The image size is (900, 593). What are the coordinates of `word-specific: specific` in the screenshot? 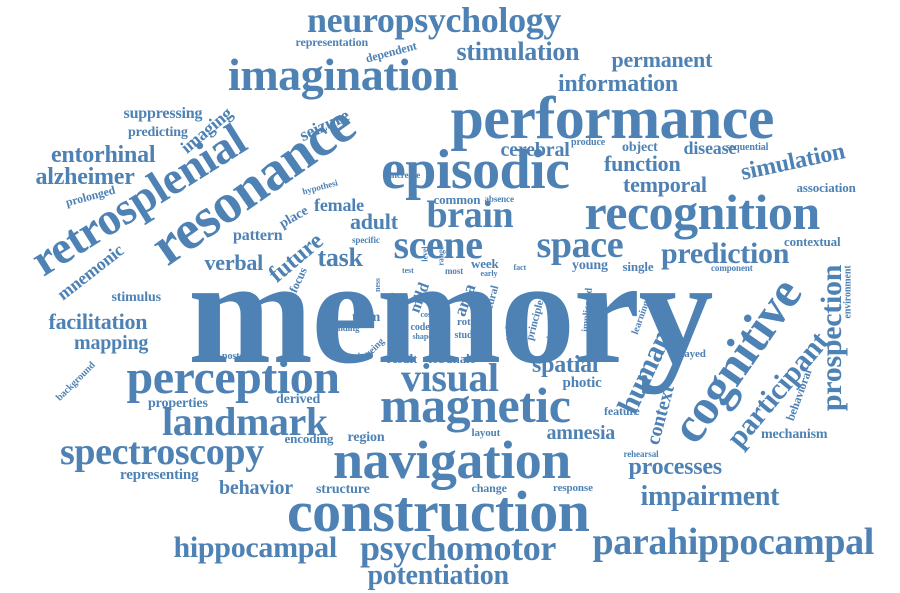 It's located at (366, 239).